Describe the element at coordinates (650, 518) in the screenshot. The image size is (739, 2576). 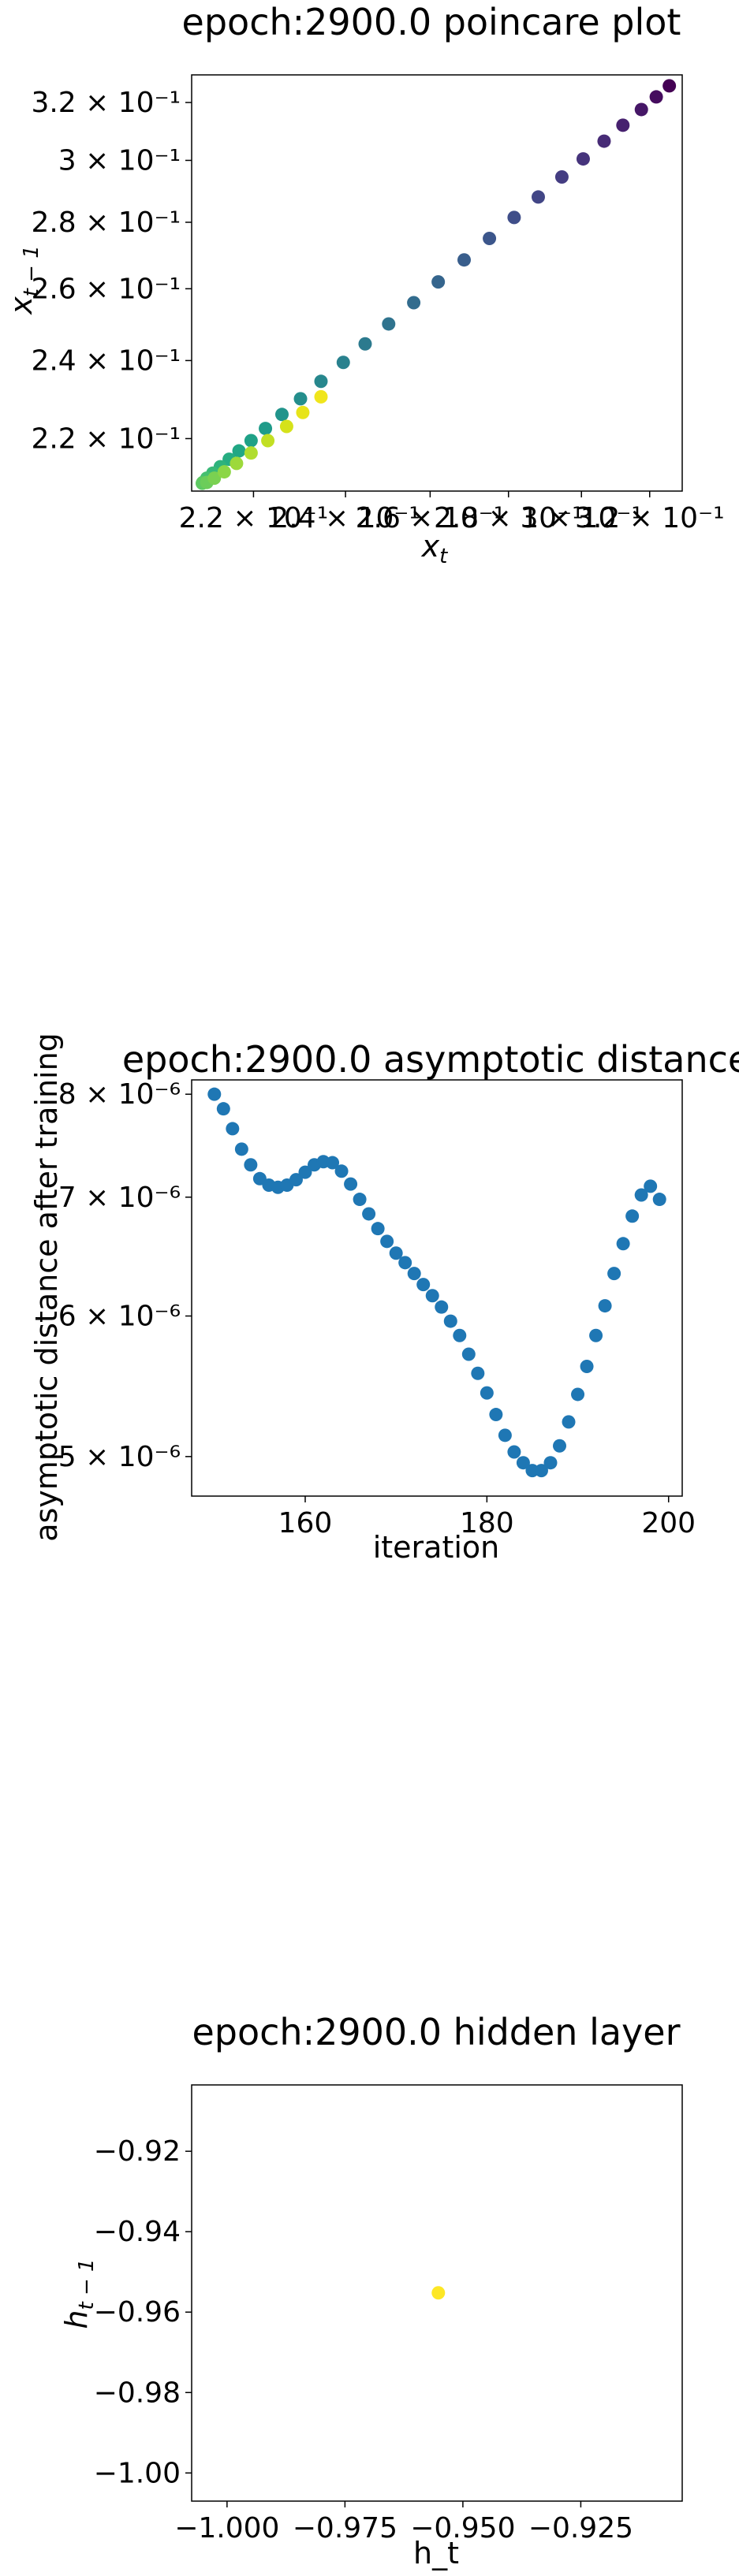
I see `x-tick-label: 3.2 × 10⁻¹` at that location.